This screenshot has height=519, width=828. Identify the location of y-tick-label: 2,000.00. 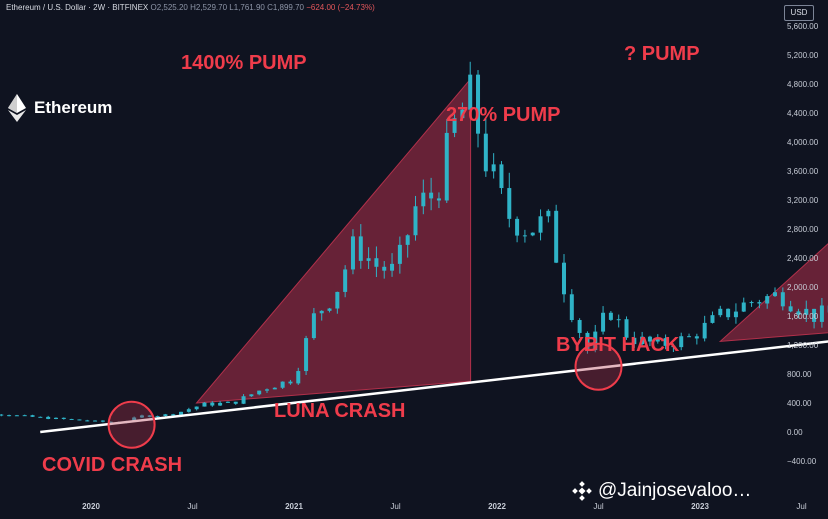
(803, 287).